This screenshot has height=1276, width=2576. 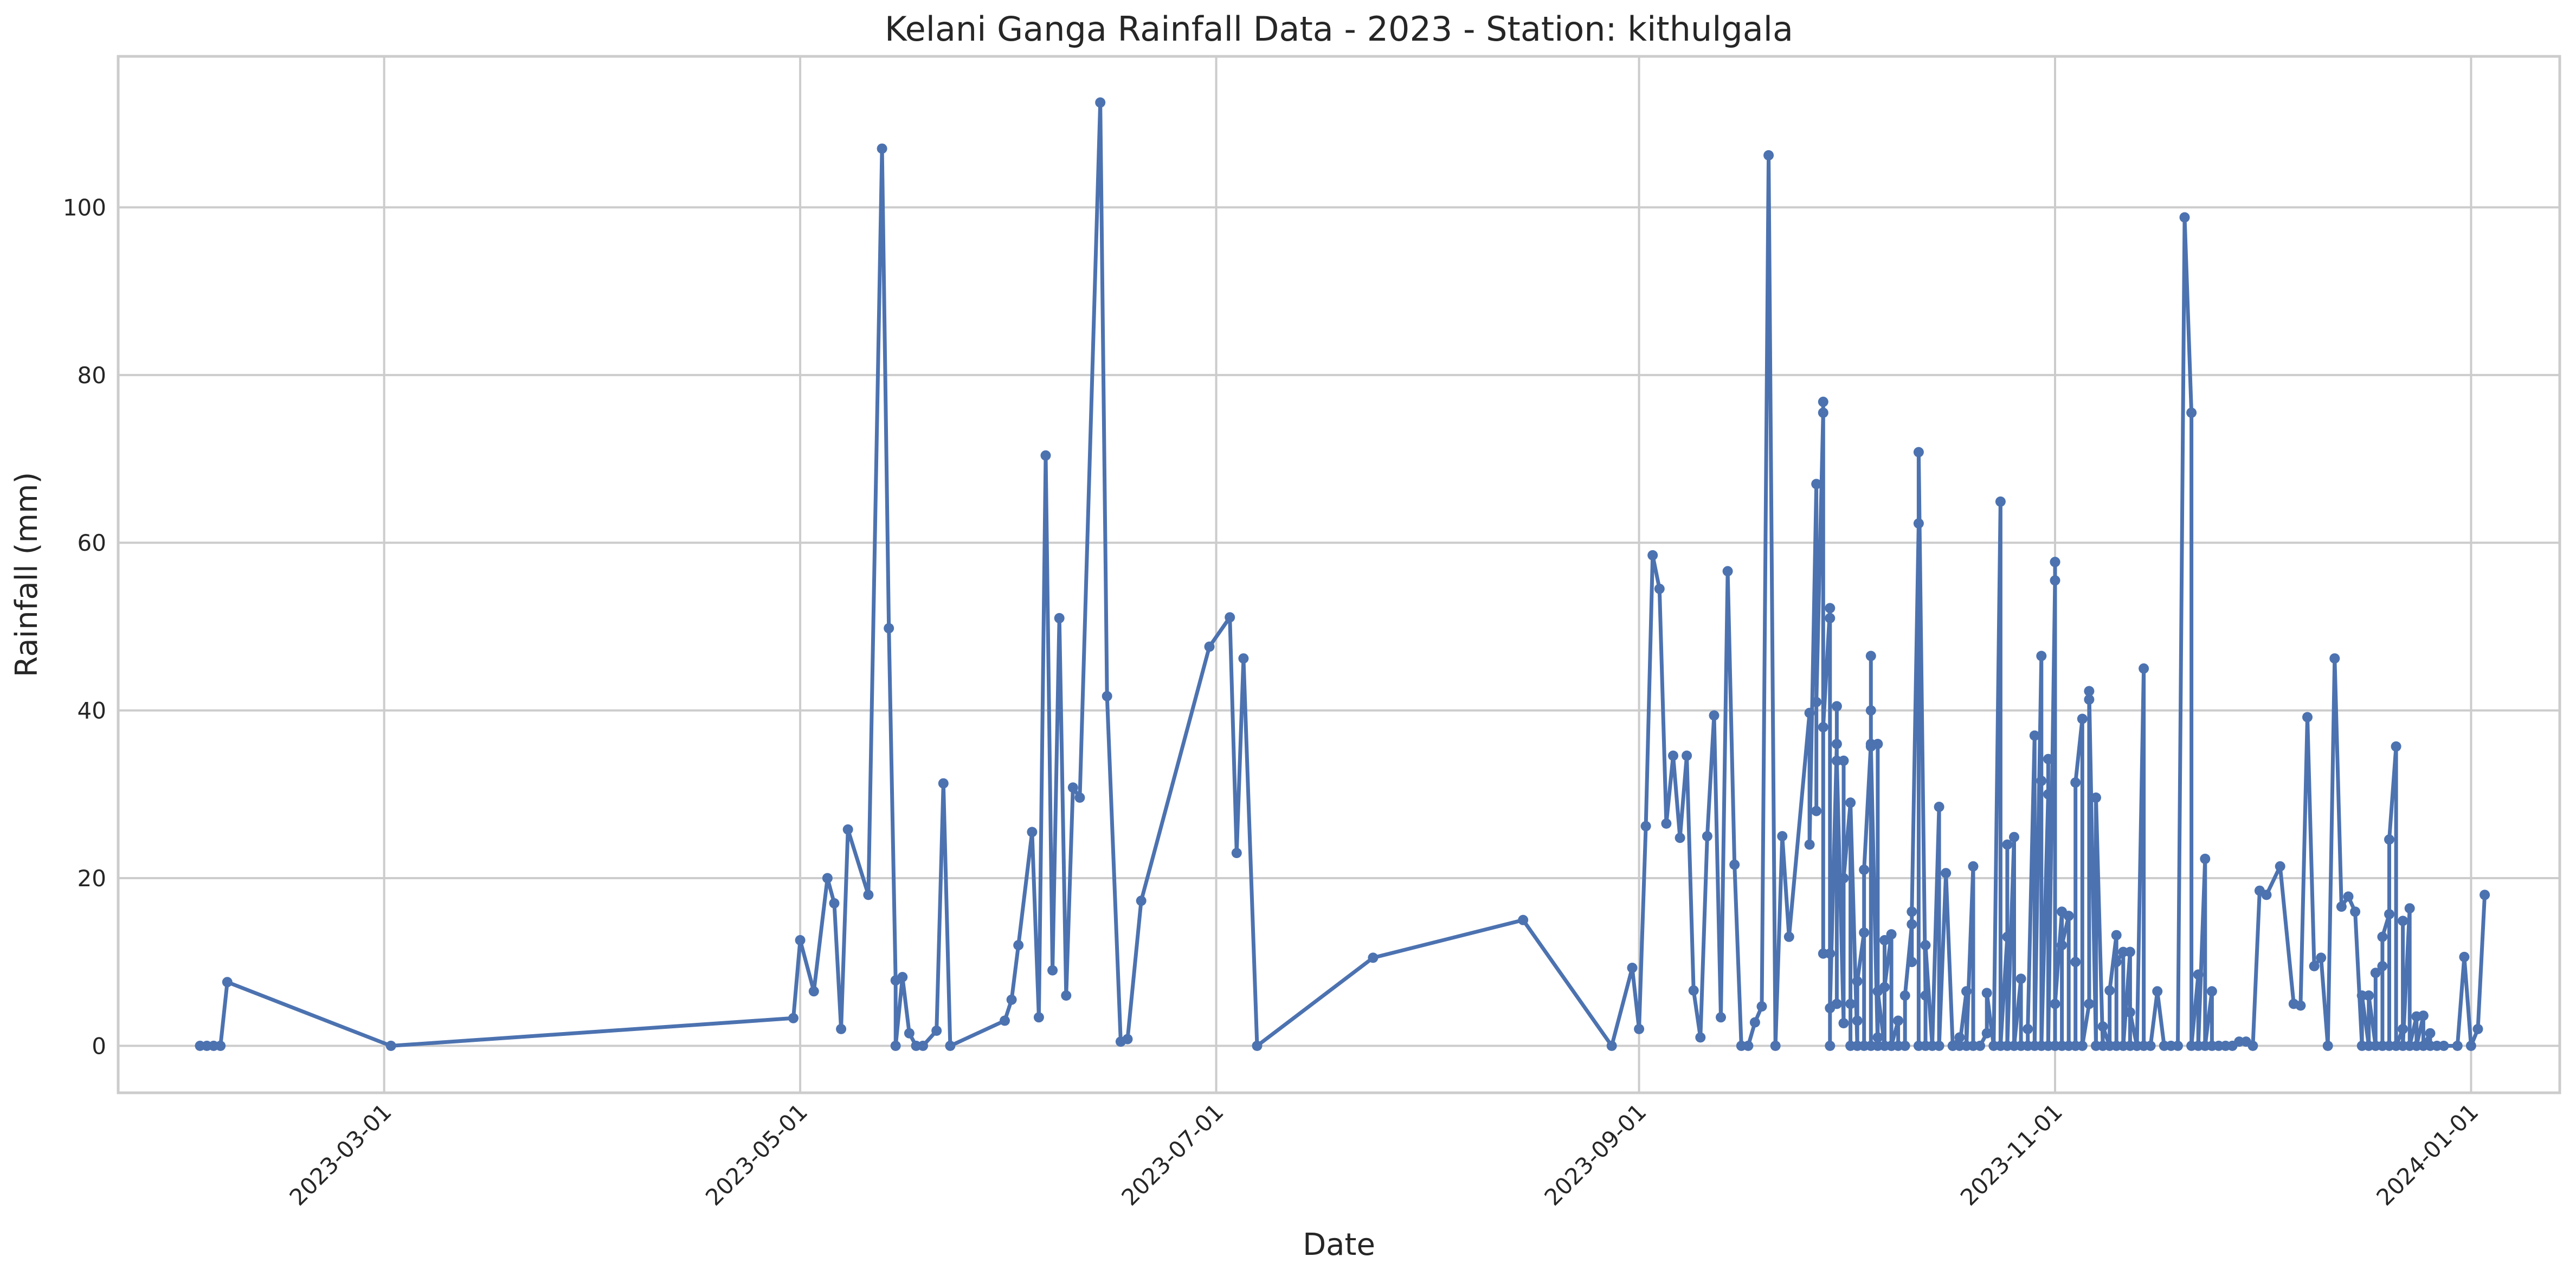 What do you see at coordinates (26, 575) in the screenshot?
I see `y-axis-label: Rainfall (mm)` at bounding box center [26, 575].